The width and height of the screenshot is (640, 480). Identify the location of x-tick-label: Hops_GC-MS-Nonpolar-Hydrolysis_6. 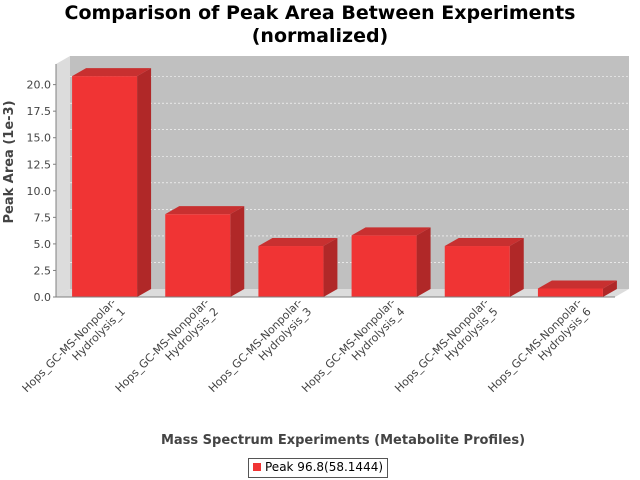
(539, 350).